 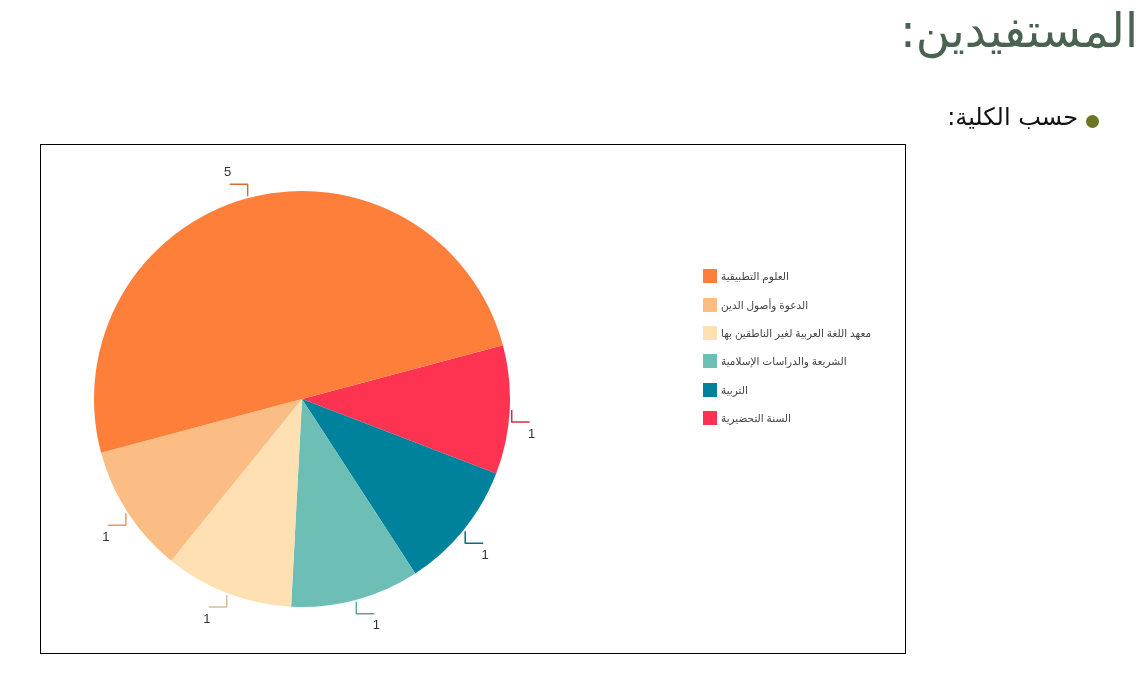 What do you see at coordinates (1012, 117) in the screenshot?
I see `text: حسب الكلية:` at bounding box center [1012, 117].